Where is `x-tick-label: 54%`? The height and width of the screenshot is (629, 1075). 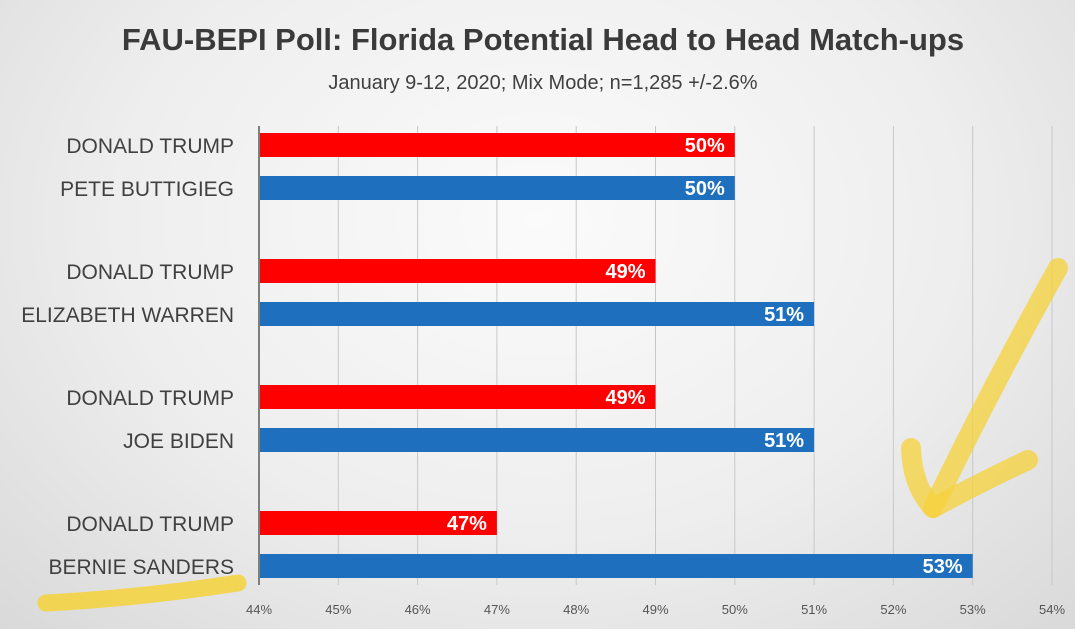
x-tick-label: 54% is located at coordinates (1052, 609).